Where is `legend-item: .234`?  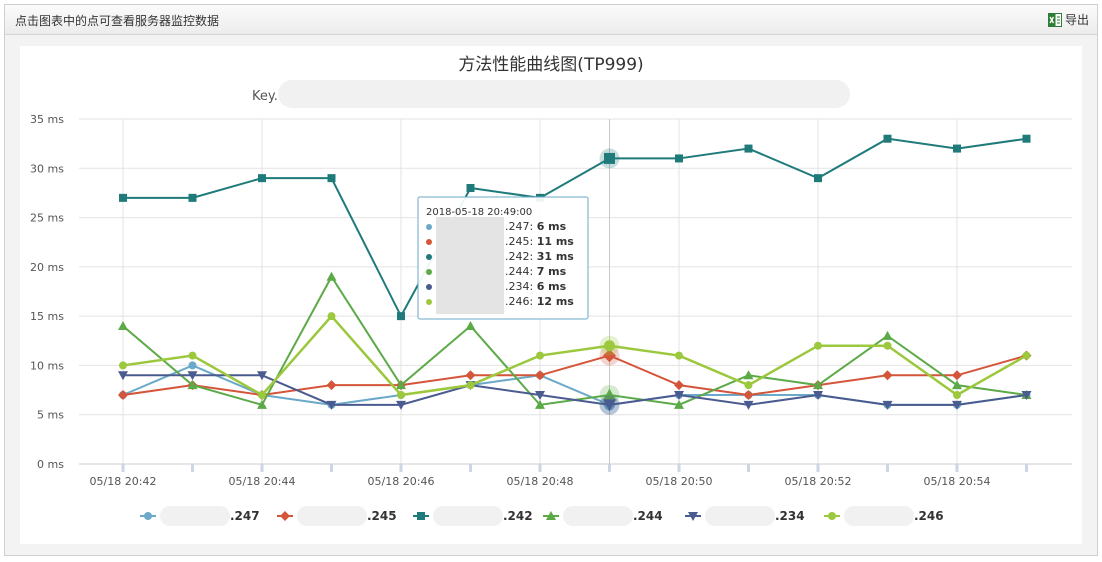 legend-item: .234 is located at coordinates (745, 516).